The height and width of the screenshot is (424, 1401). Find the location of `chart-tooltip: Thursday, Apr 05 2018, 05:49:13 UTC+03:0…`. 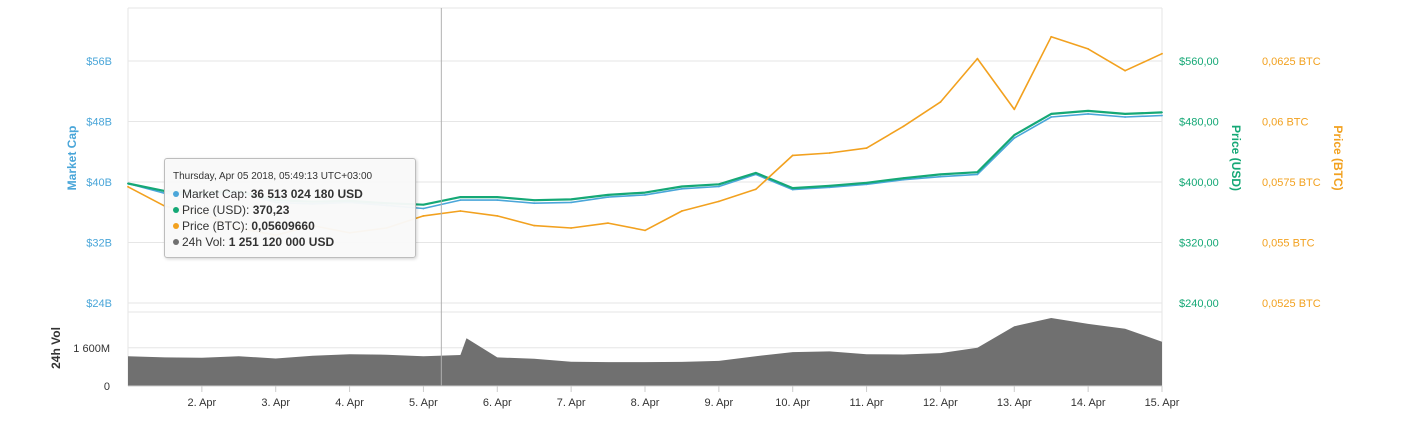

chart-tooltip: Thursday, Apr 05 2018, 05:49:13 UTC+03:0… is located at coordinates (290, 208).